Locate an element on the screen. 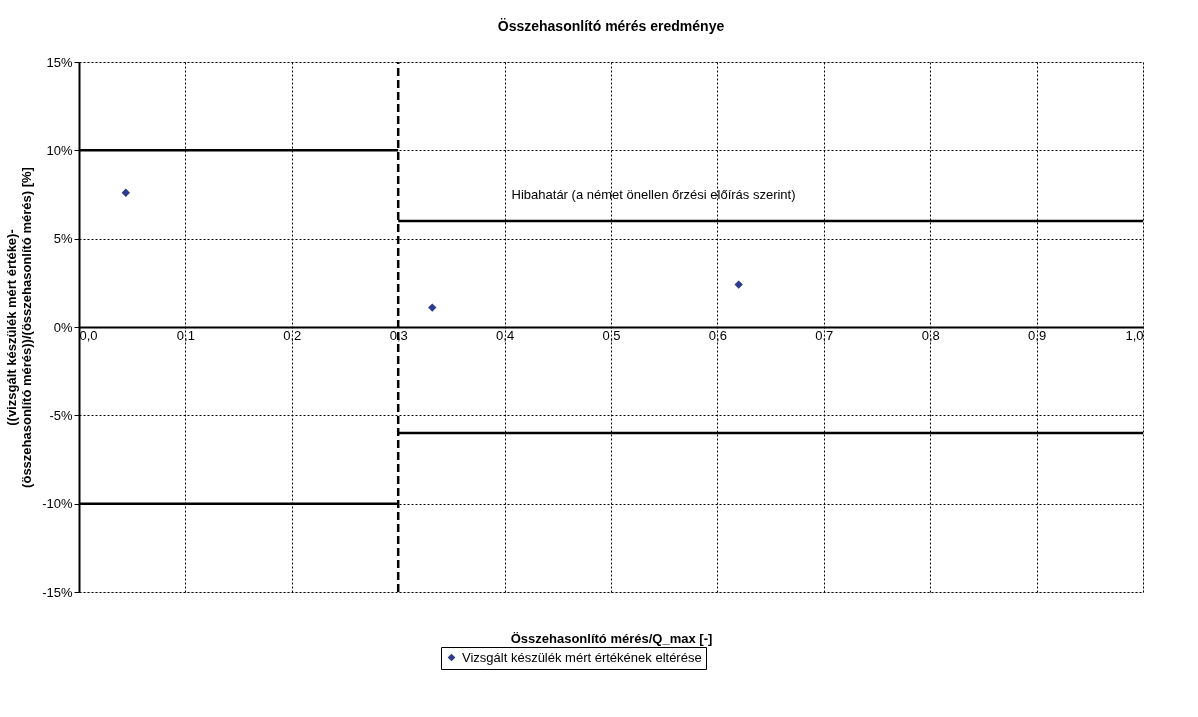  x-tick-label: 0,0 is located at coordinates (88, 335).